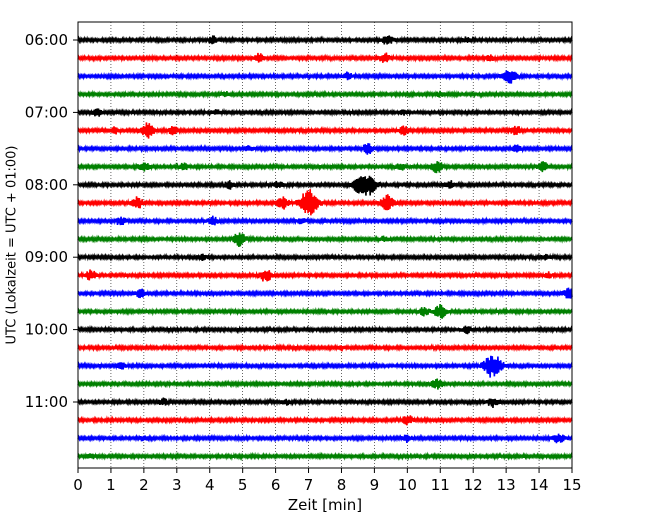 This screenshot has width=650, height=520. What do you see at coordinates (375, 485) in the screenshot?
I see `x-tick-label: 9` at bounding box center [375, 485].